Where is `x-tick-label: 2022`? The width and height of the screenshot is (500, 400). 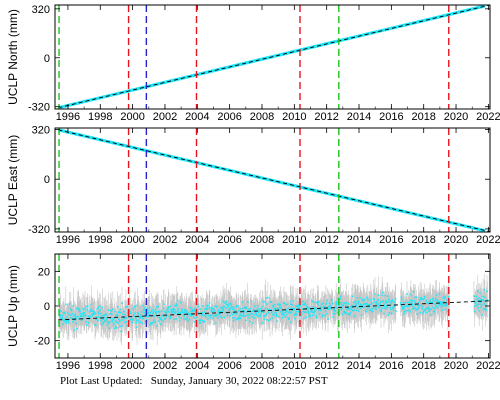 x-tick-label: 2022 is located at coordinates (488, 240).